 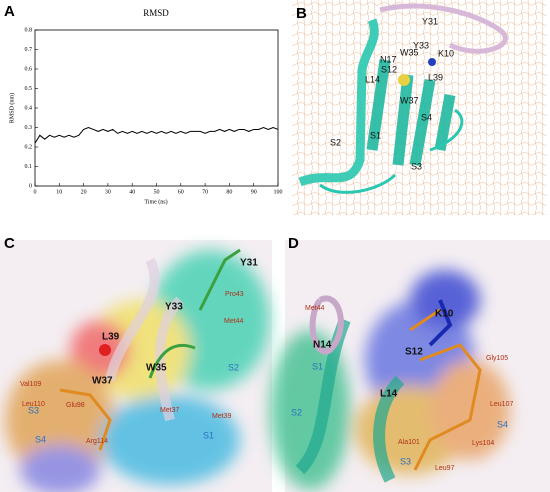 What do you see at coordinates (497, 358) in the screenshot?
I see `residue-label: Gly105` at bounding box center [497, 358].